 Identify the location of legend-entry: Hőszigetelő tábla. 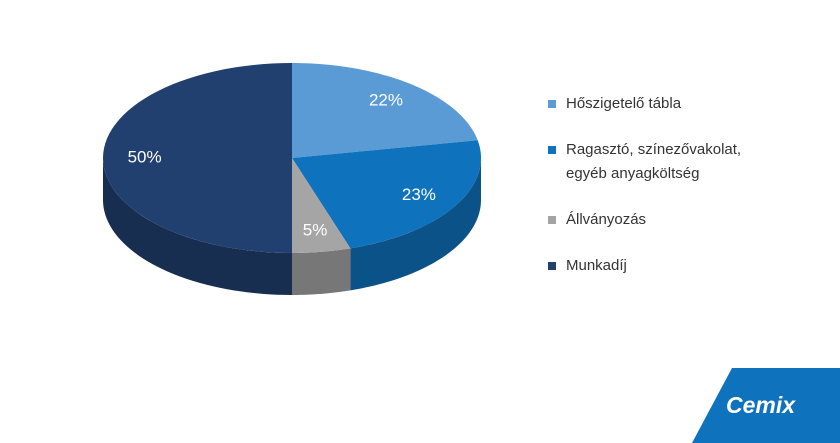
(663, 104).